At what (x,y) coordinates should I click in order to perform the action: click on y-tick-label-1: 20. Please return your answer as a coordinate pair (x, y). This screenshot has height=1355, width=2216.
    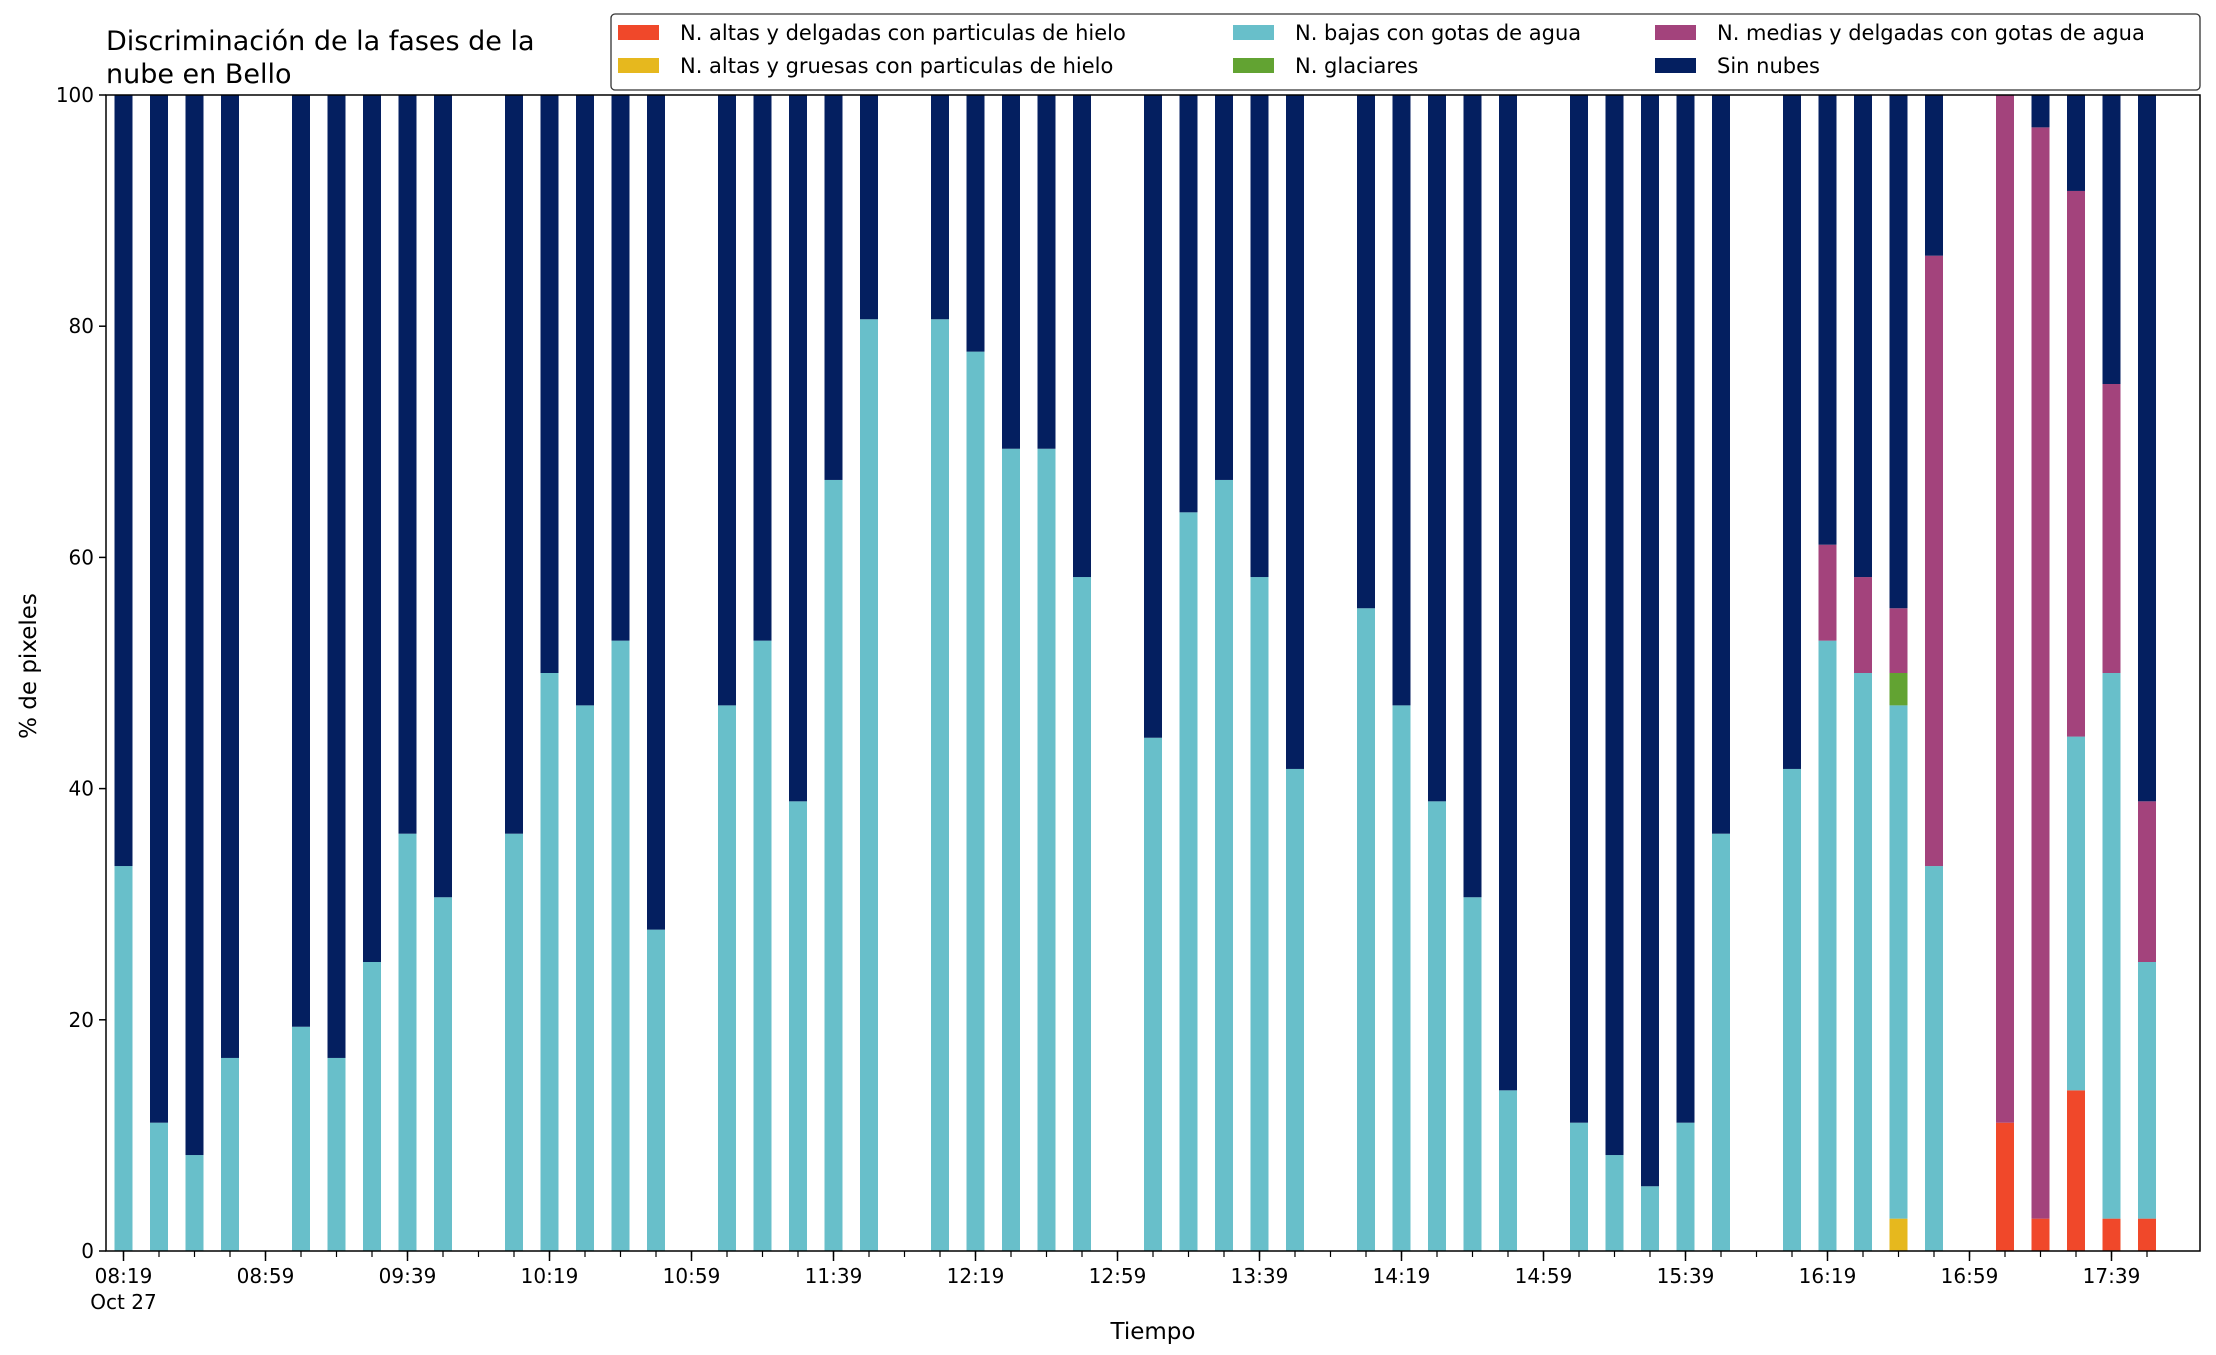
    Looking at the image, I should click on (81, 1020).